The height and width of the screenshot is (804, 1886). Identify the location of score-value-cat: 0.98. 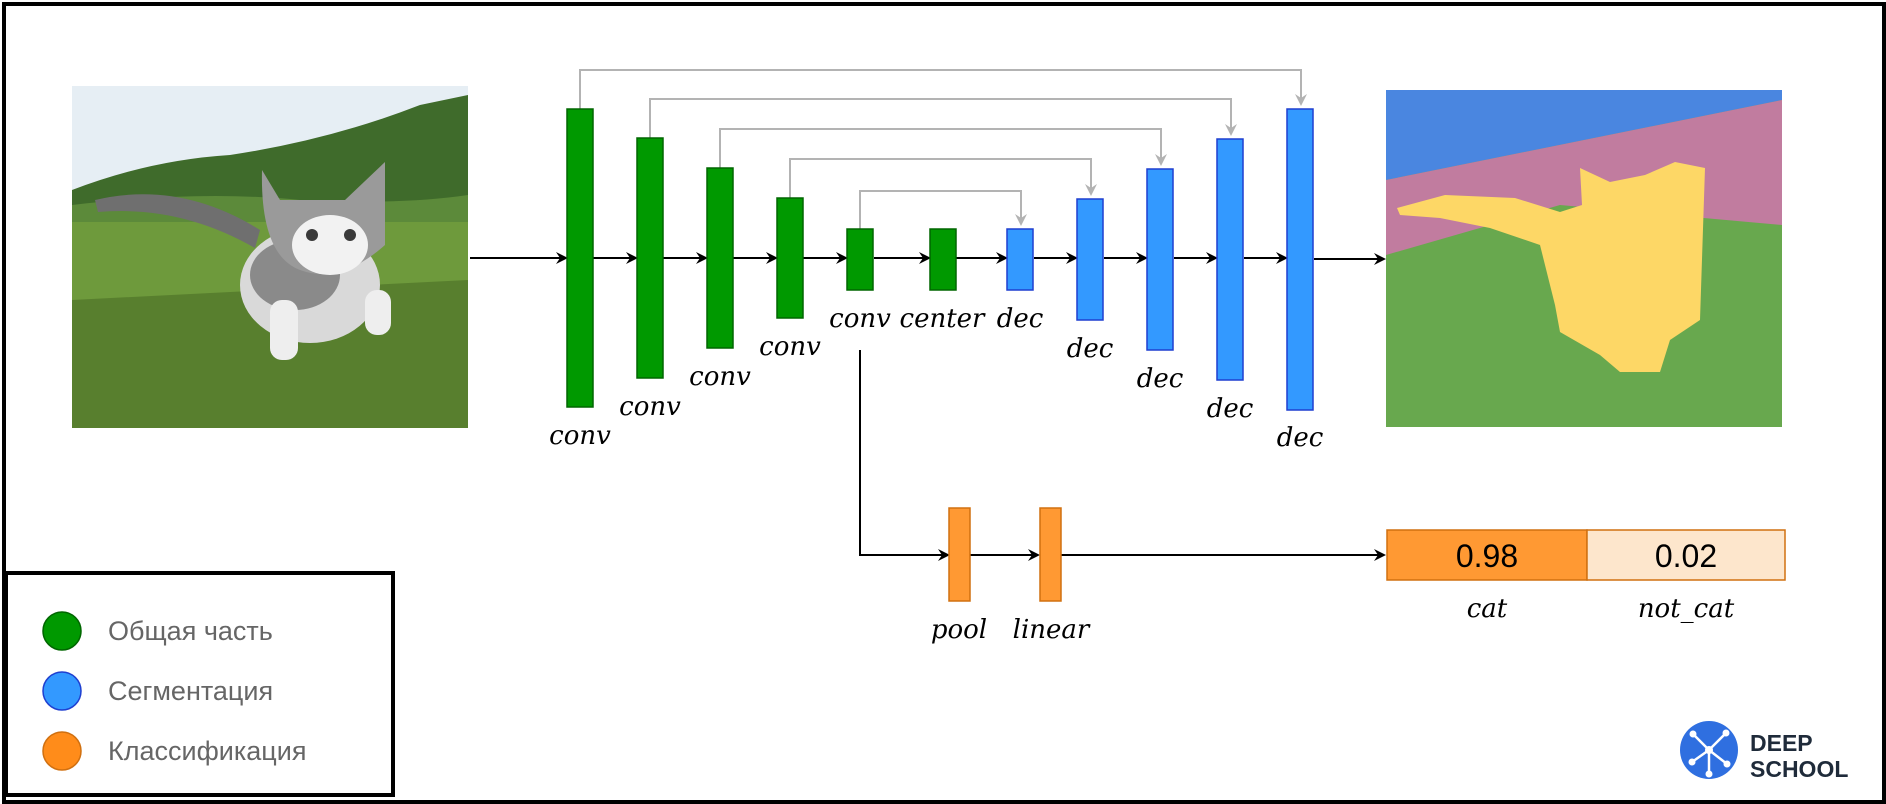
(1487, 556).